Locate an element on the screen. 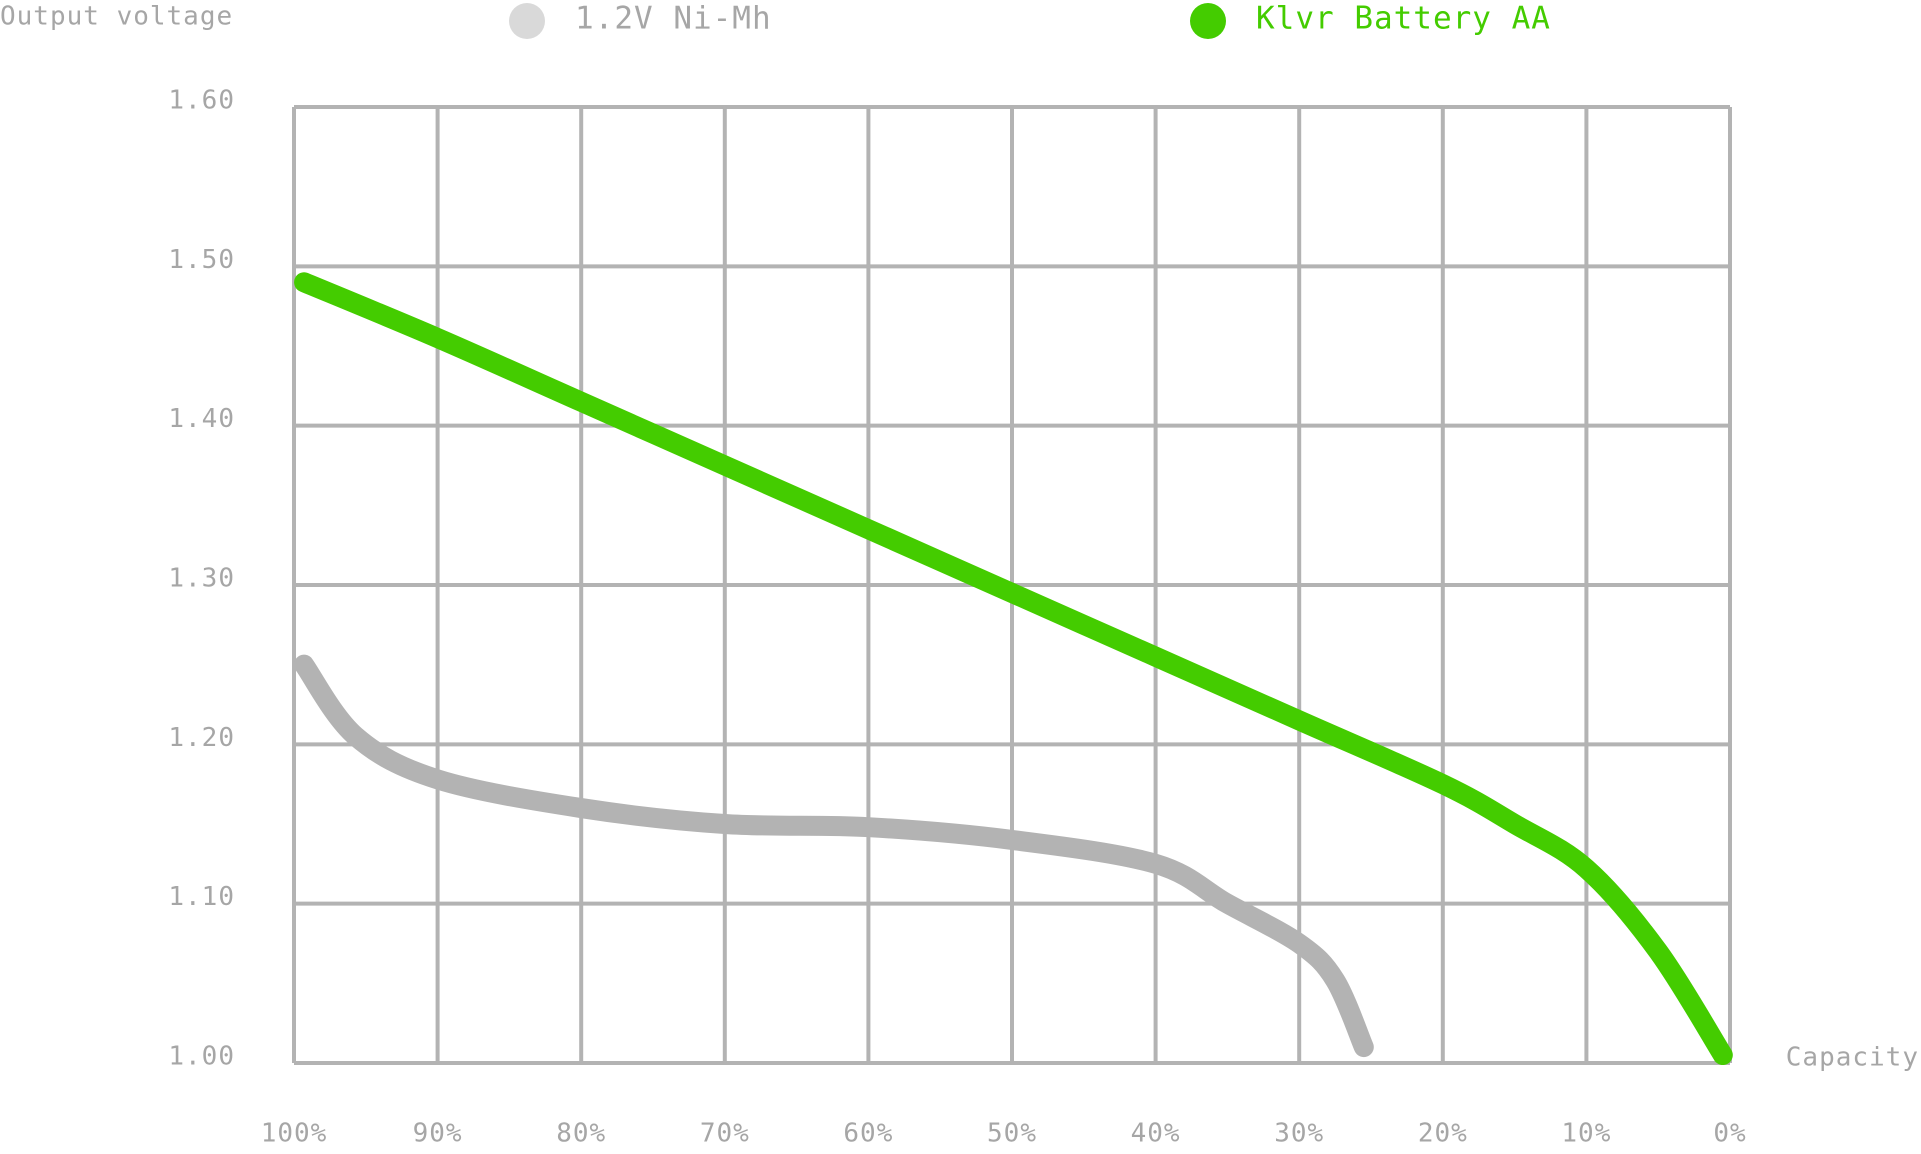 Image resolution: width=1921 pixels, height=1154 pixels. x-tick-label: 100% is located at coordinates (294, 1134).